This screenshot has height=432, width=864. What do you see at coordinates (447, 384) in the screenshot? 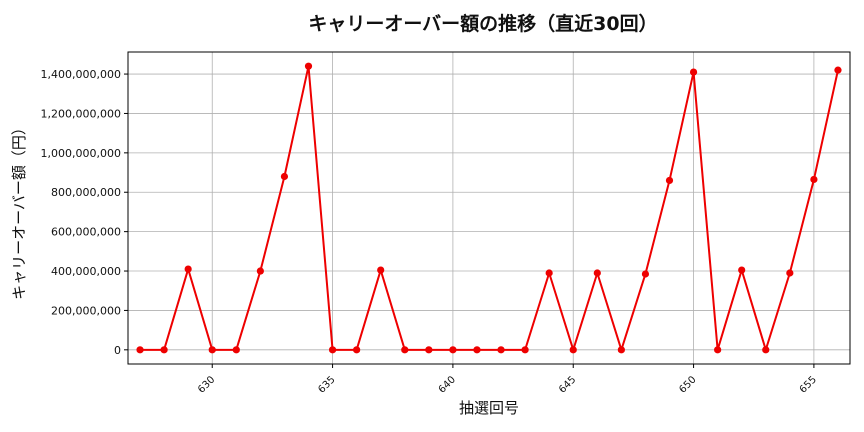
I see `x-tick-label: 640` at bounding box center [447, 384].